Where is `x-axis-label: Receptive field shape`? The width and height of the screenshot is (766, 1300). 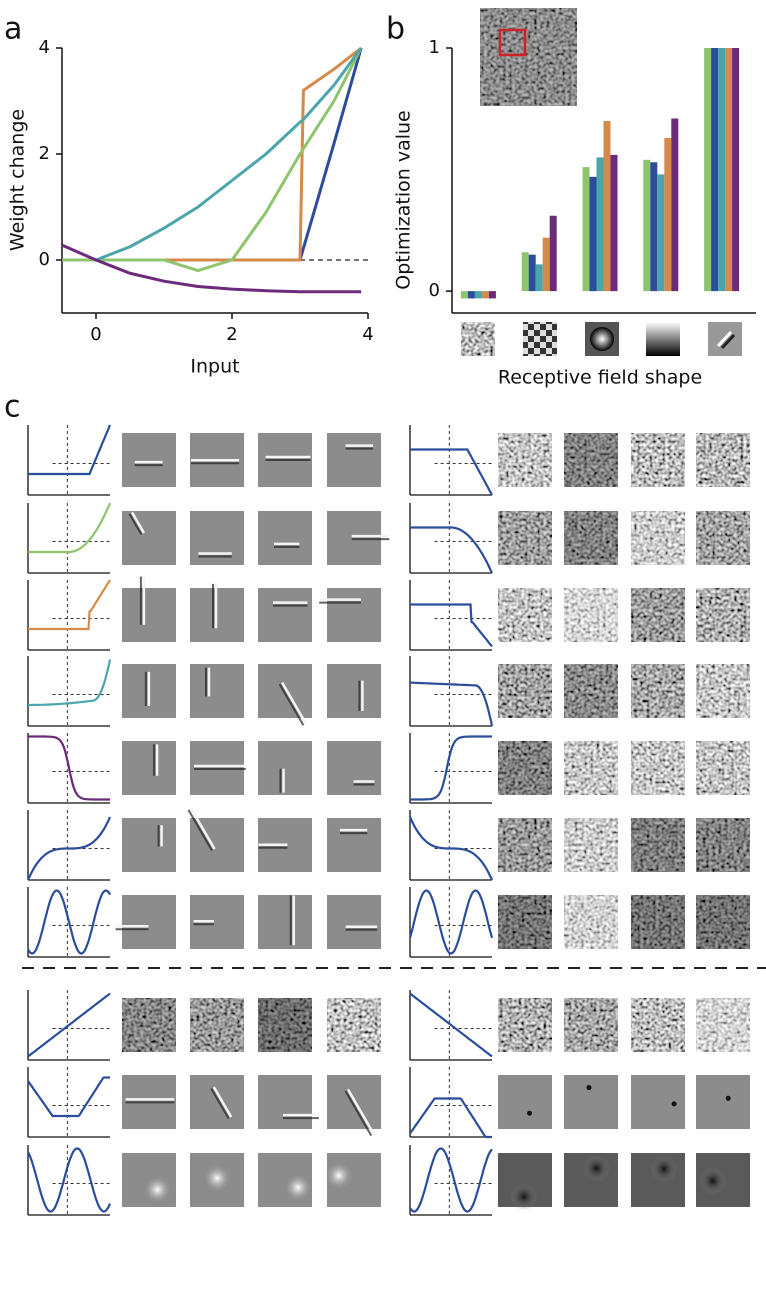 x-axis-label: Receptive field shape is located at coordinates (600, 378).